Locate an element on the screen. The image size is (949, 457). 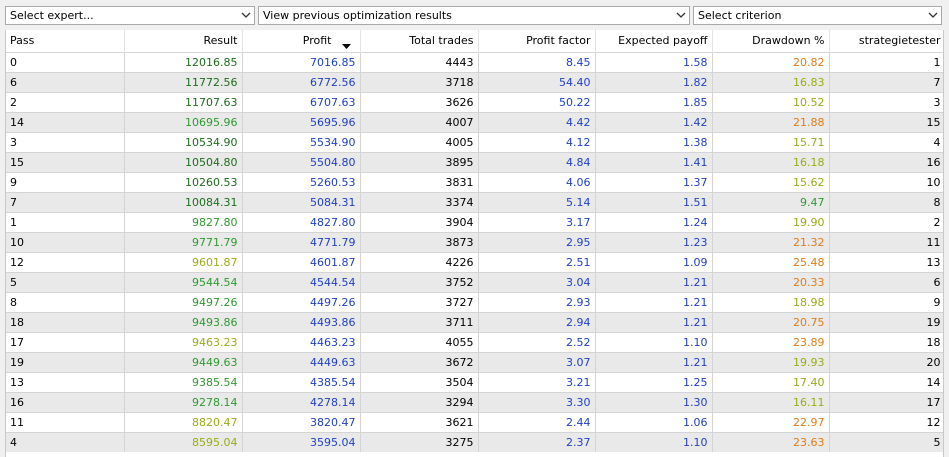
table-row: 16 9278.14 4278.14 3294 3.30 1.30 16.11 17 is located at coordinates (474, 401).